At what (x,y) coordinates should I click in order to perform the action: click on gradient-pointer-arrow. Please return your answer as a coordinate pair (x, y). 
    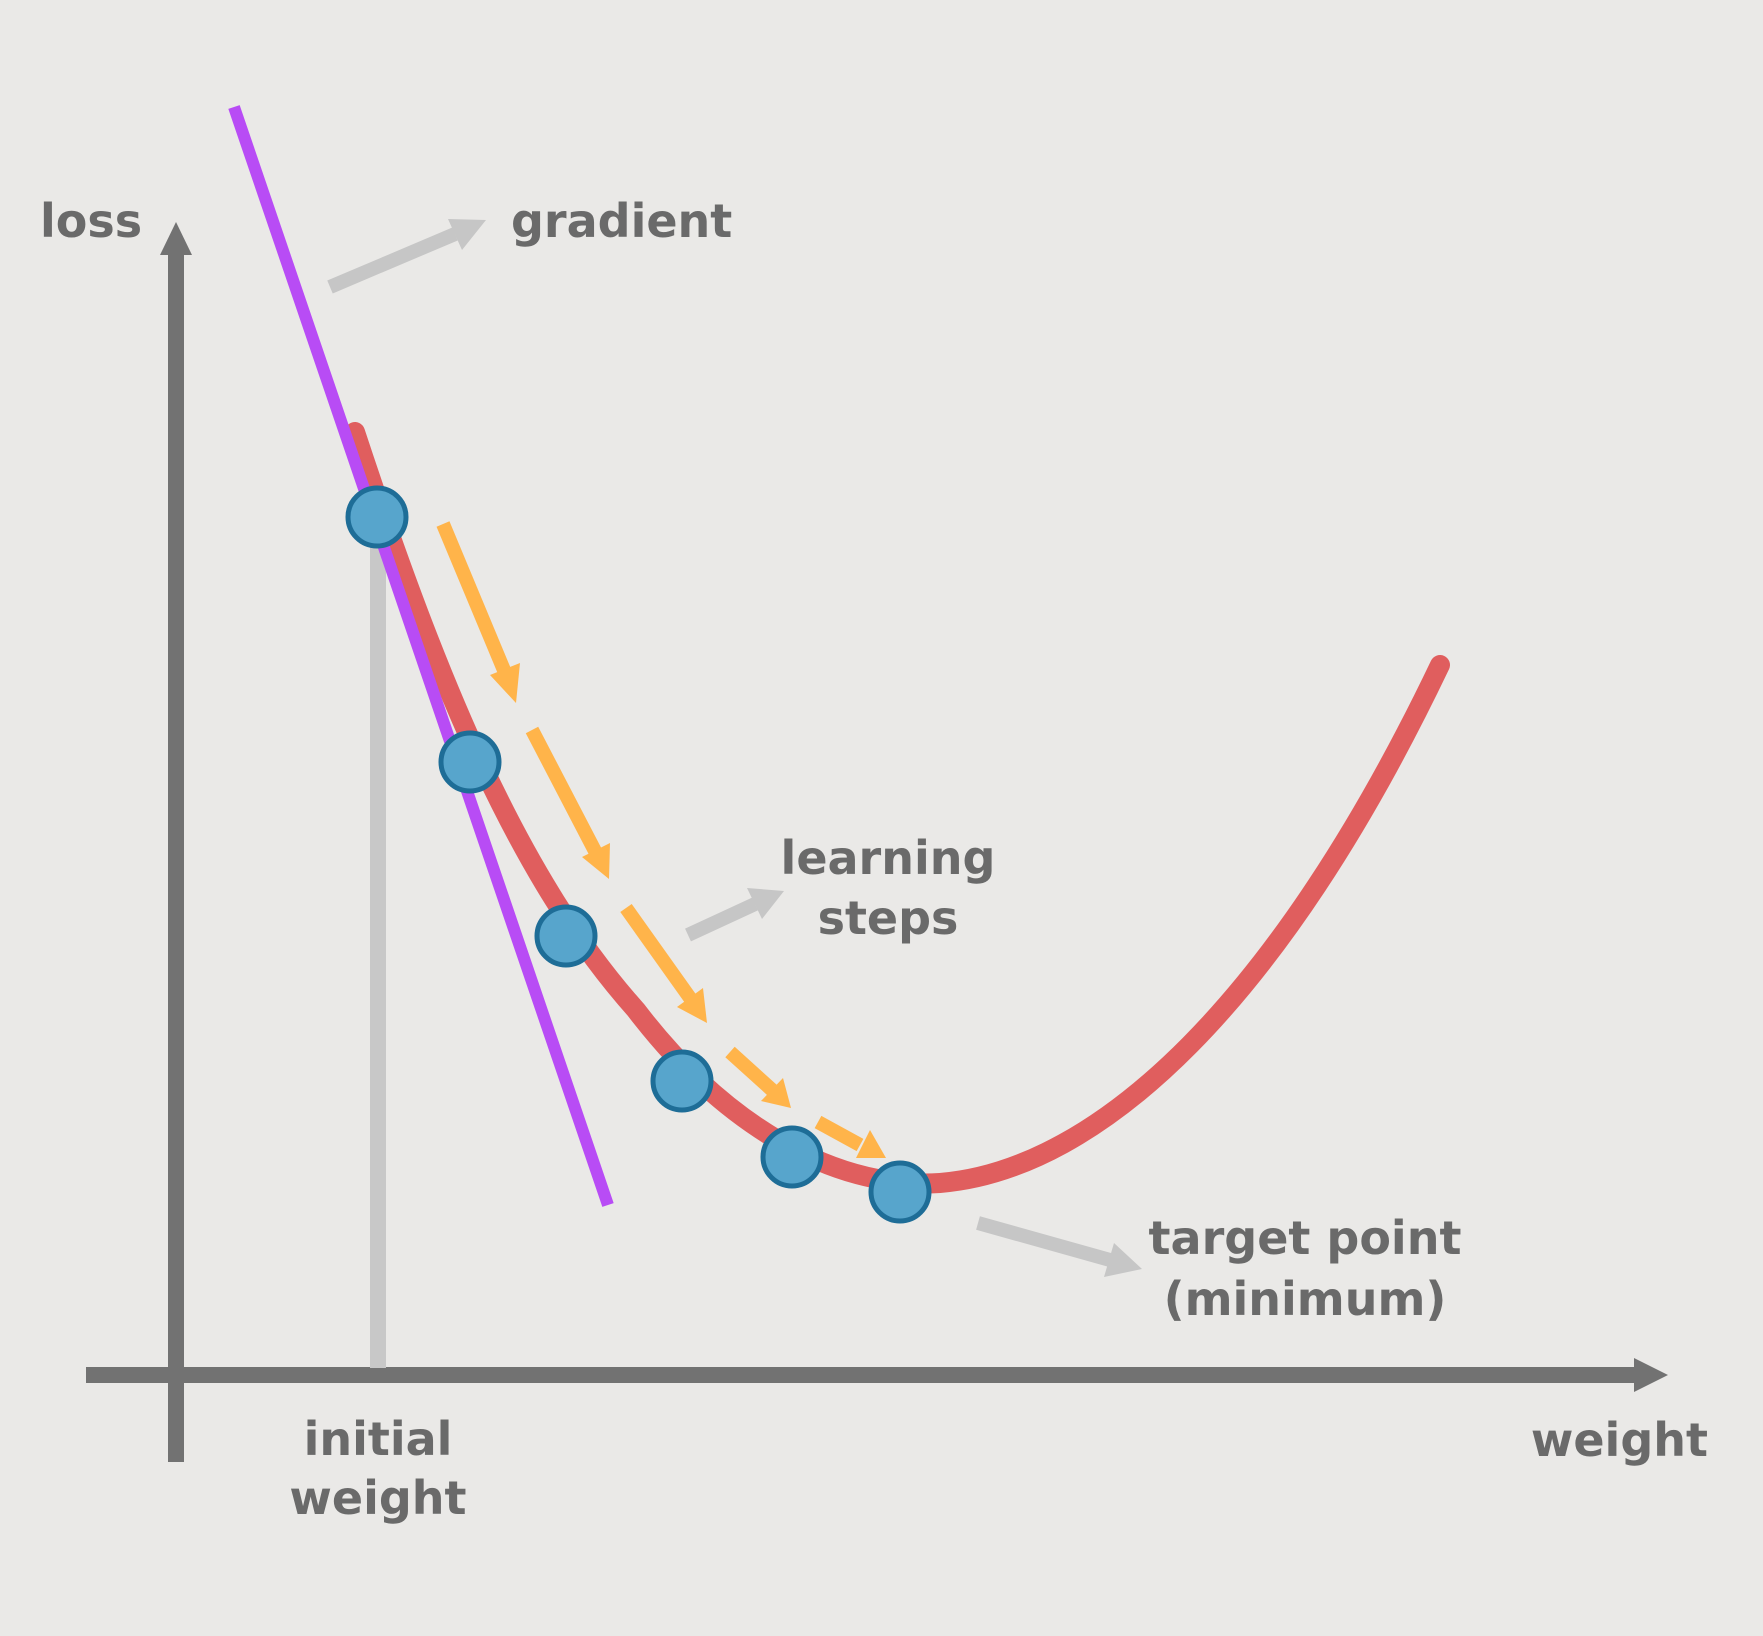
    Looking at the image, I should click on (406, 256).